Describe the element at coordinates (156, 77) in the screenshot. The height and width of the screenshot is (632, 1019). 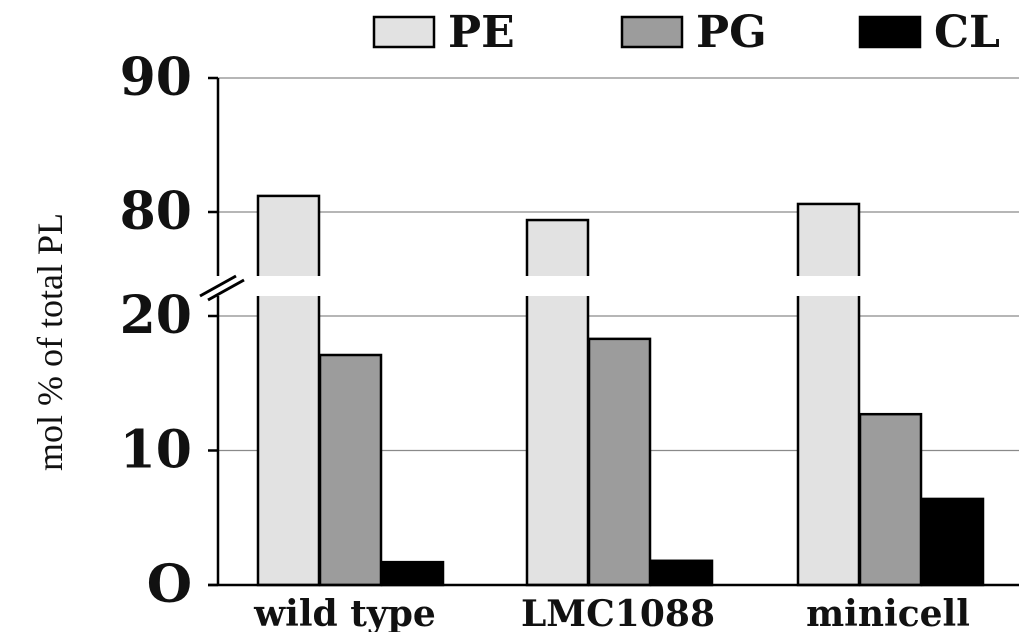
I see `y-tick-label: 90` at that location.